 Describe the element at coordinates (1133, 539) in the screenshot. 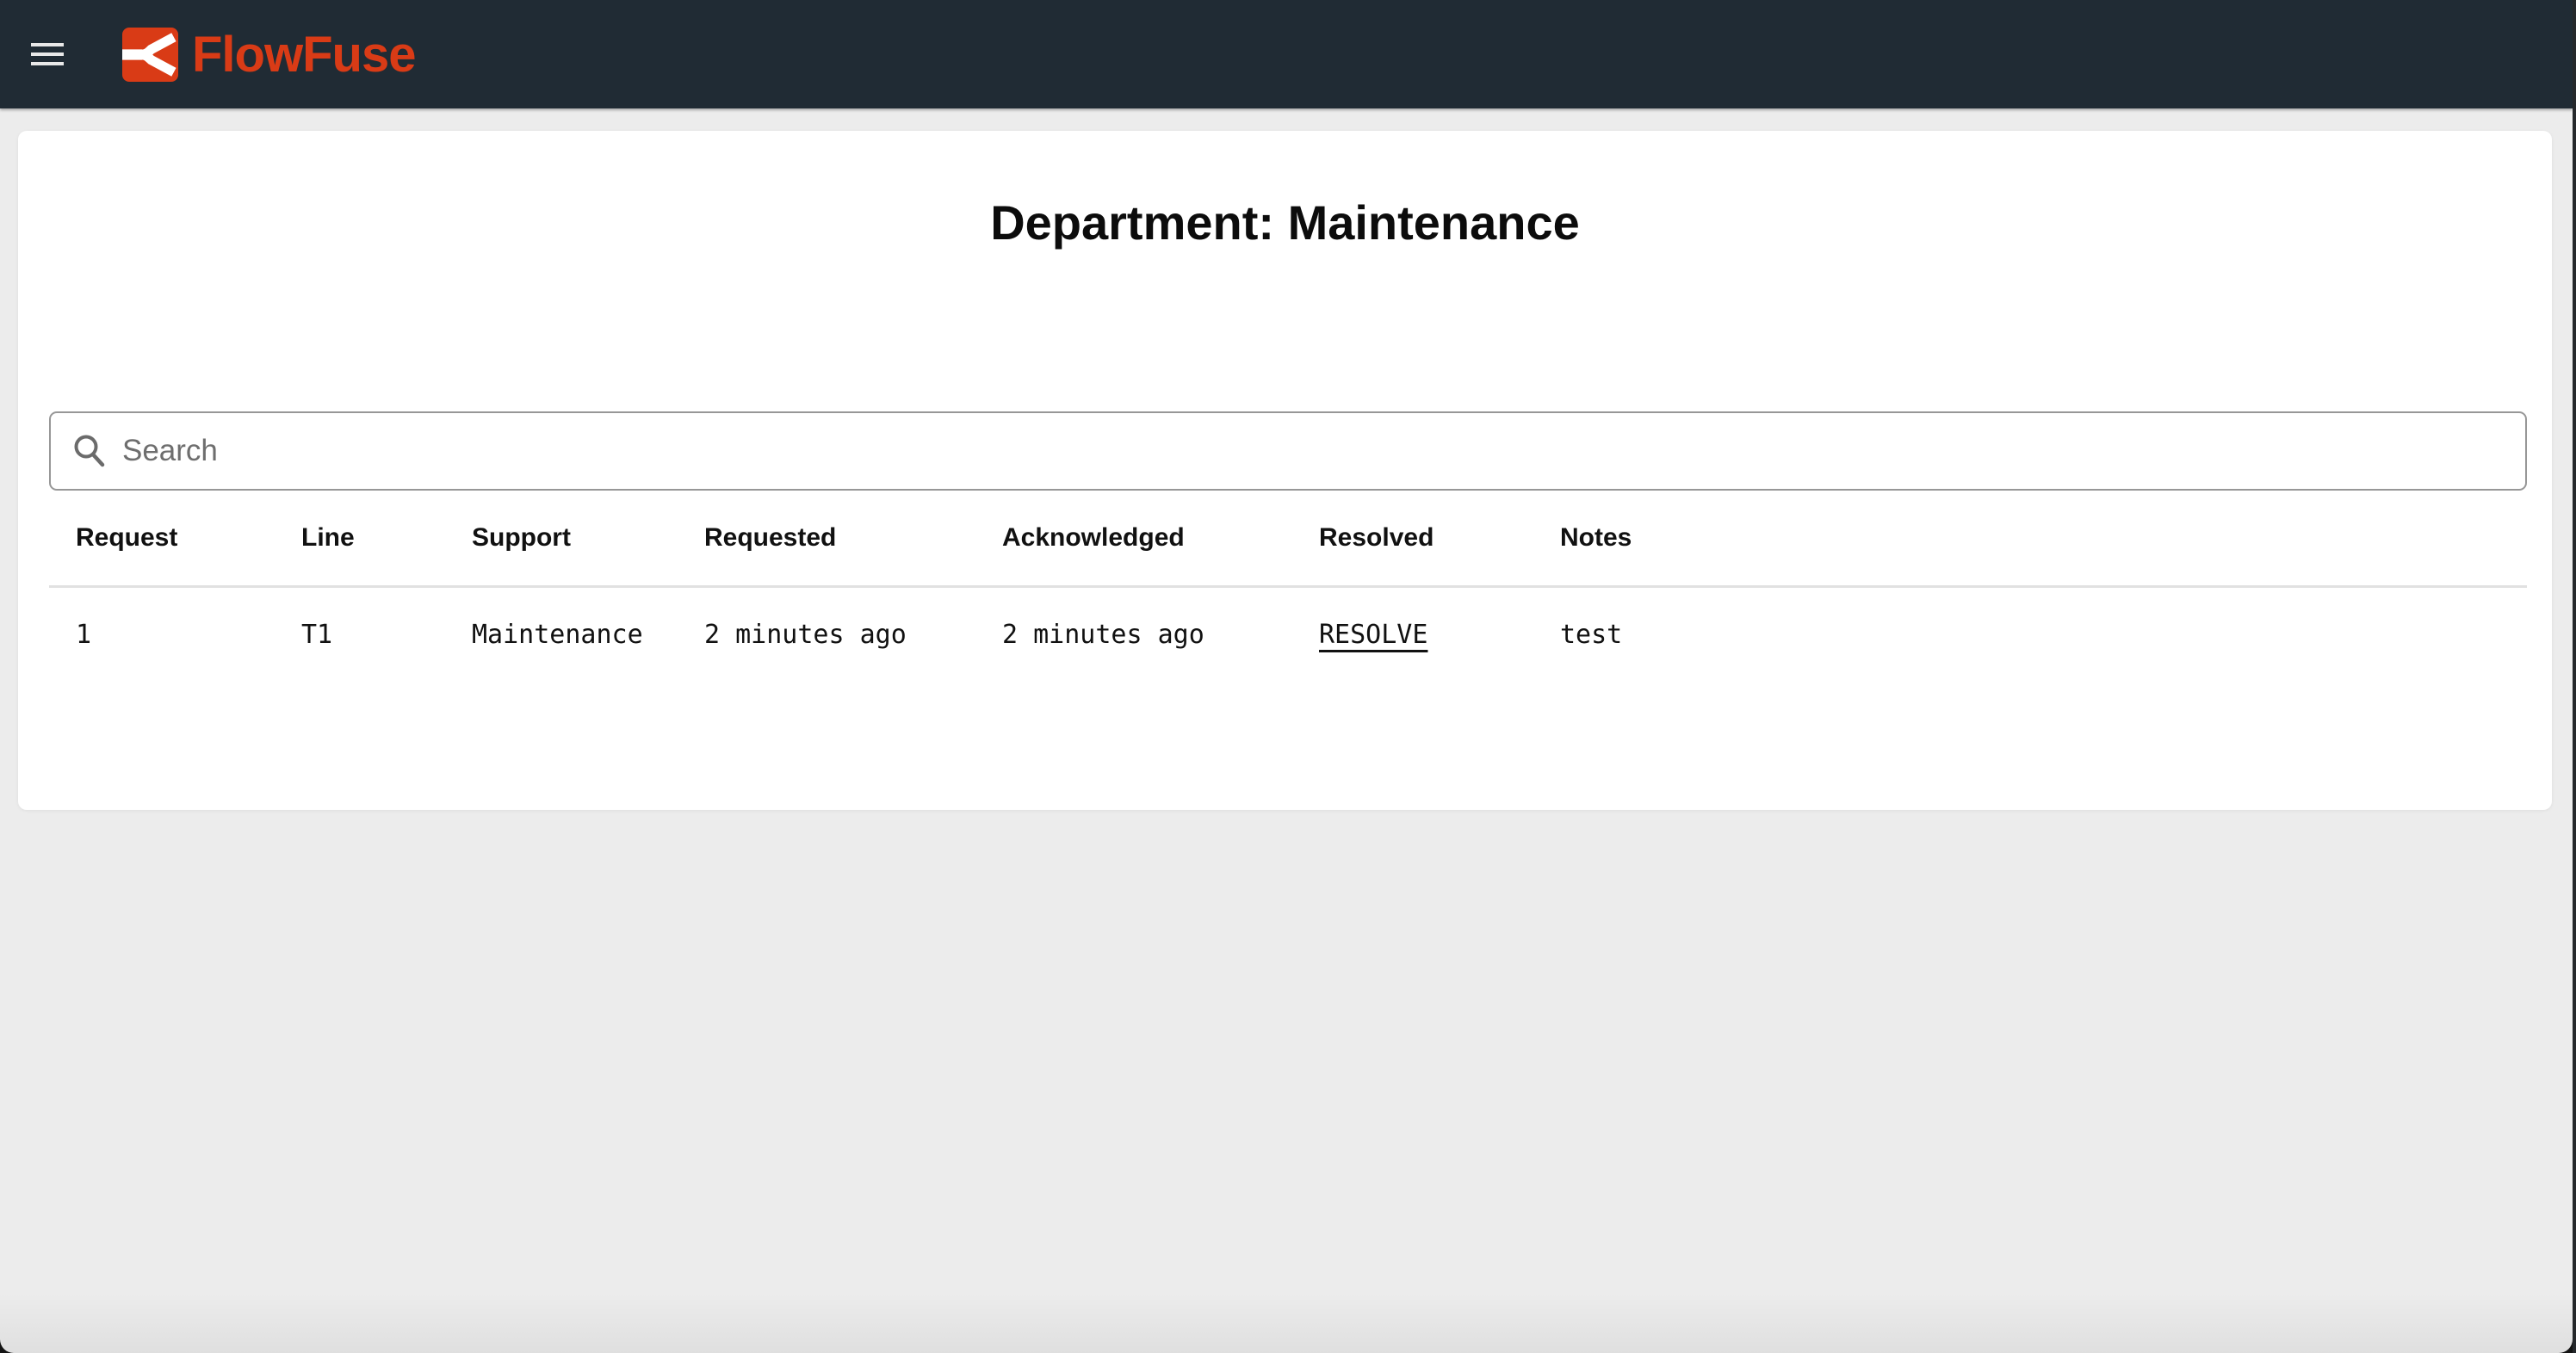

I see `col-header-acknowledged: Acknowledged` at that location.